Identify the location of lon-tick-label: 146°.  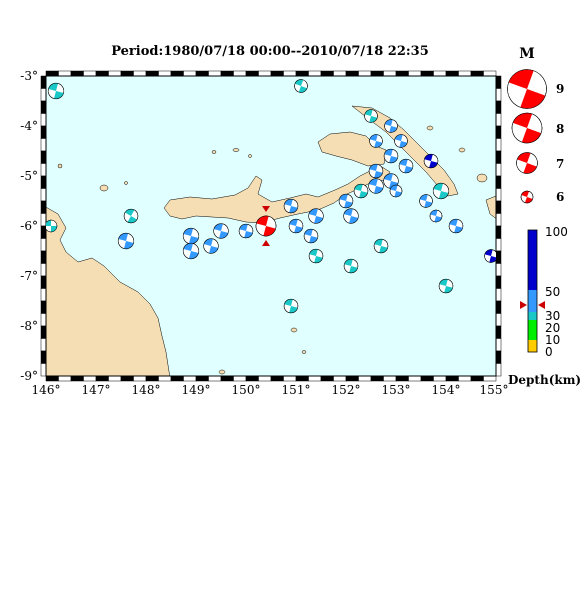
(46, 390).